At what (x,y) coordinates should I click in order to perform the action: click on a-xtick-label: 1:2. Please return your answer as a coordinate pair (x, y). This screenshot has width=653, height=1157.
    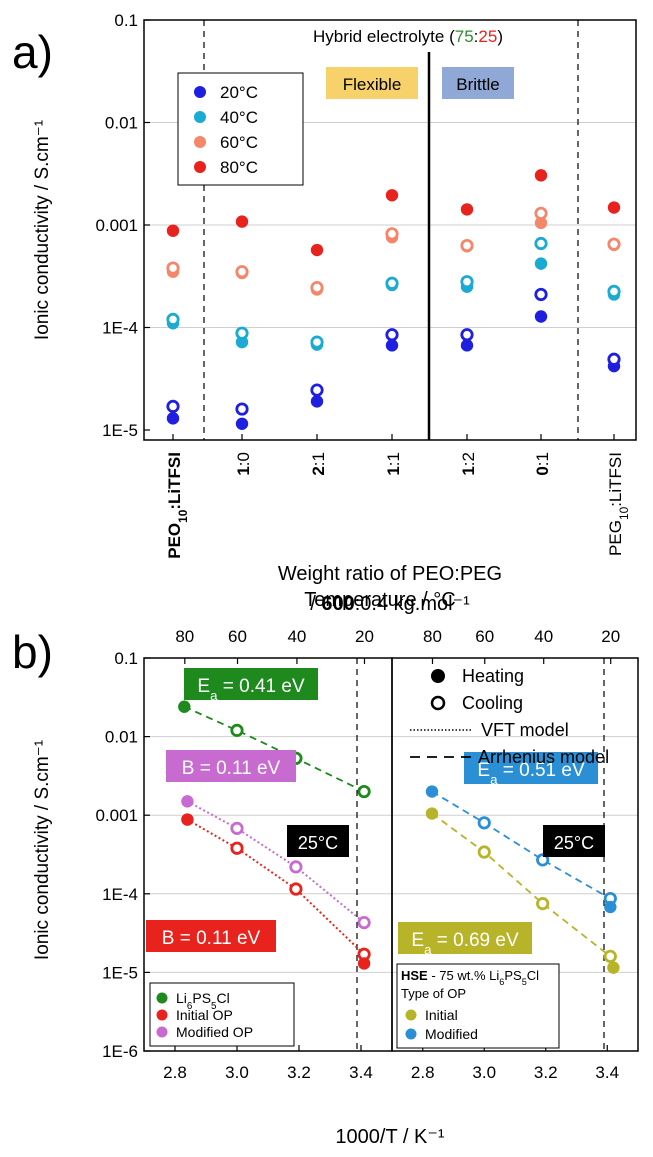
    Looking at the image, I should click on (468, 464).